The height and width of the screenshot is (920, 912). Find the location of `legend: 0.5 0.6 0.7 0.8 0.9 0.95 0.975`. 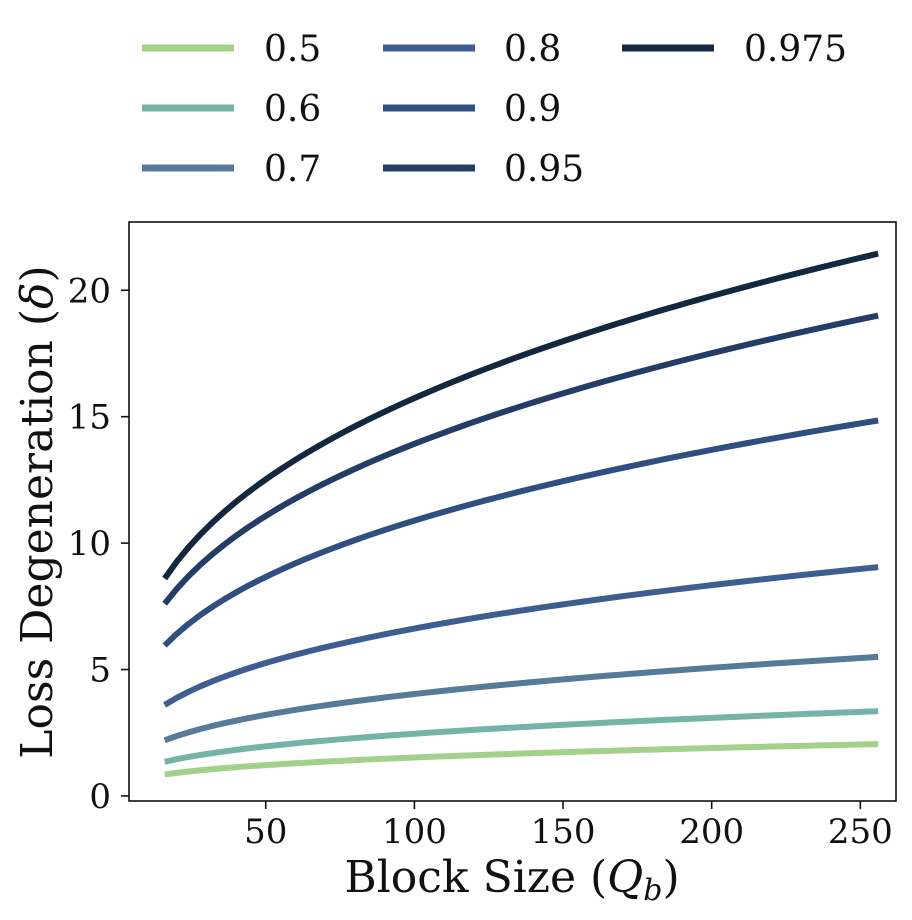

legend: 0.5 0.6 0.7 0.8 0.9 0.95 0.975 is located at coordinates (494, 109).